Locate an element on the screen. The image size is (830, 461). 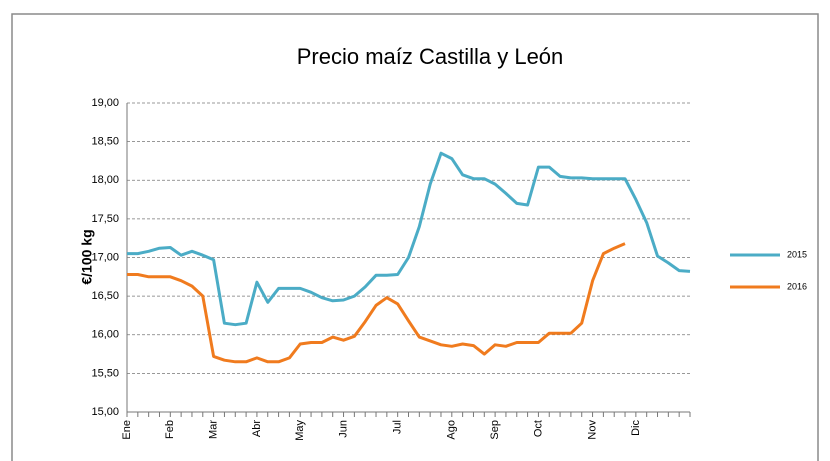
y-tick-label: 17,50 is located at coordinates (105, 219).